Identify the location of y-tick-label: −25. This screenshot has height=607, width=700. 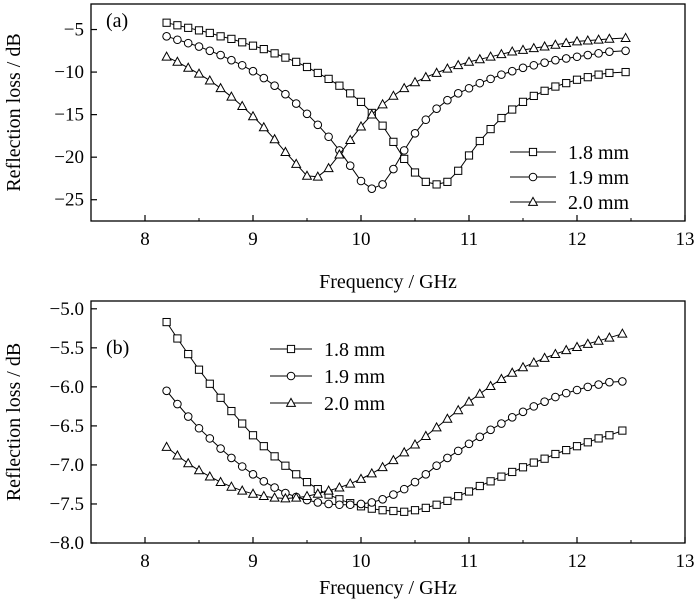
(69, 200).